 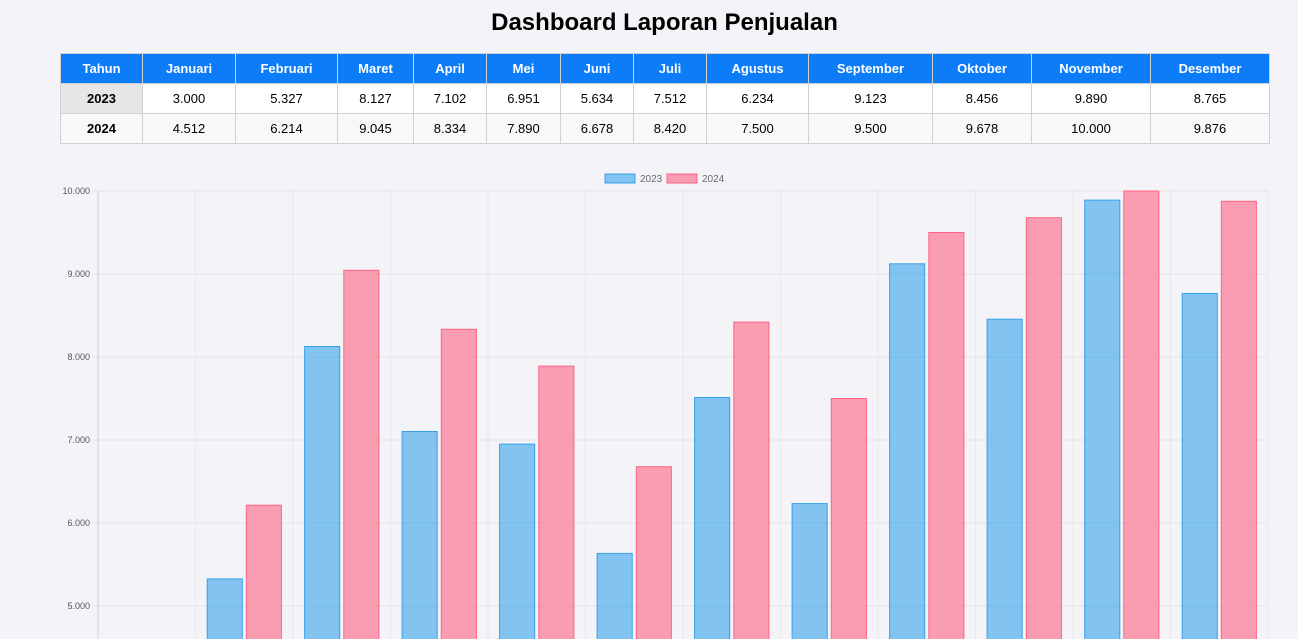 I want to click on table-cell: 6.214, so click(x=286, y=128).